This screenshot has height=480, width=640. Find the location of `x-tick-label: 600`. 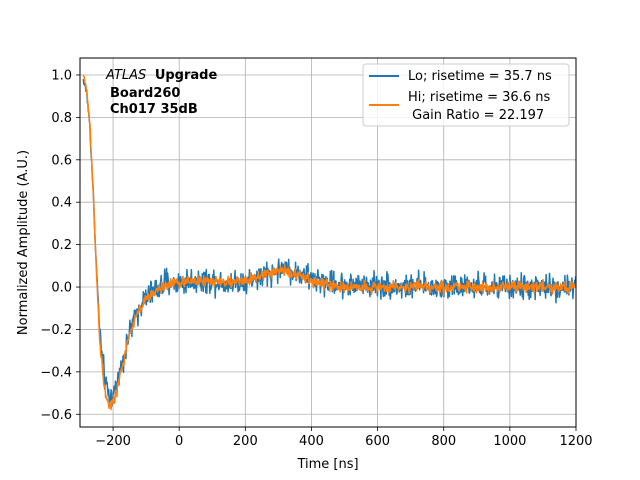

x-tick-label: 600 is located at coordinates (377, 441).